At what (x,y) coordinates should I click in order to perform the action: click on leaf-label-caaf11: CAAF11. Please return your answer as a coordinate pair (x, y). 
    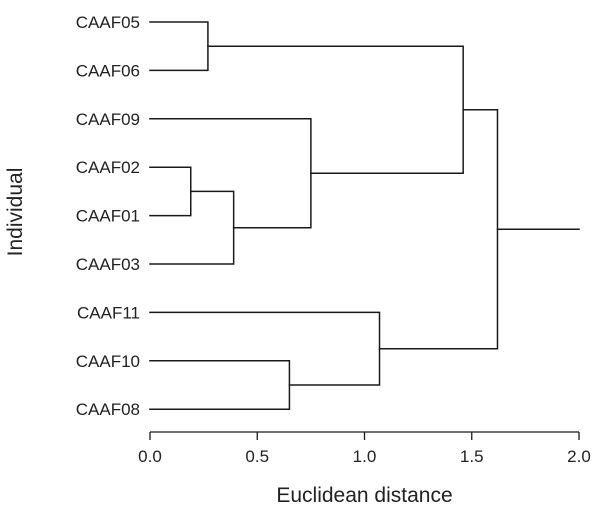
    Looking at the image, I should click on (108, 312).